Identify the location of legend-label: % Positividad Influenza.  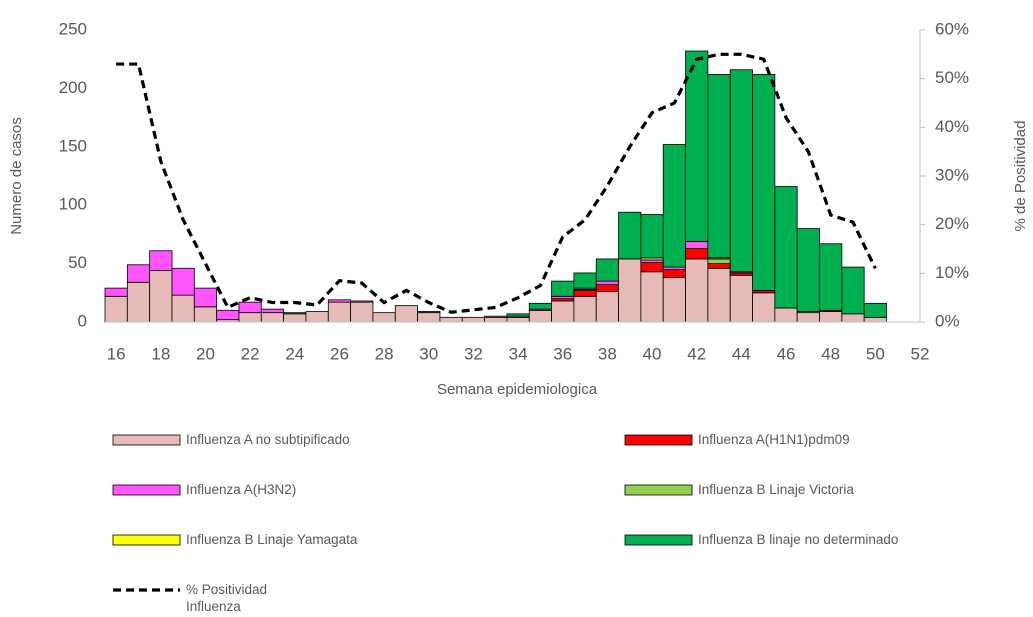
(227, 598).